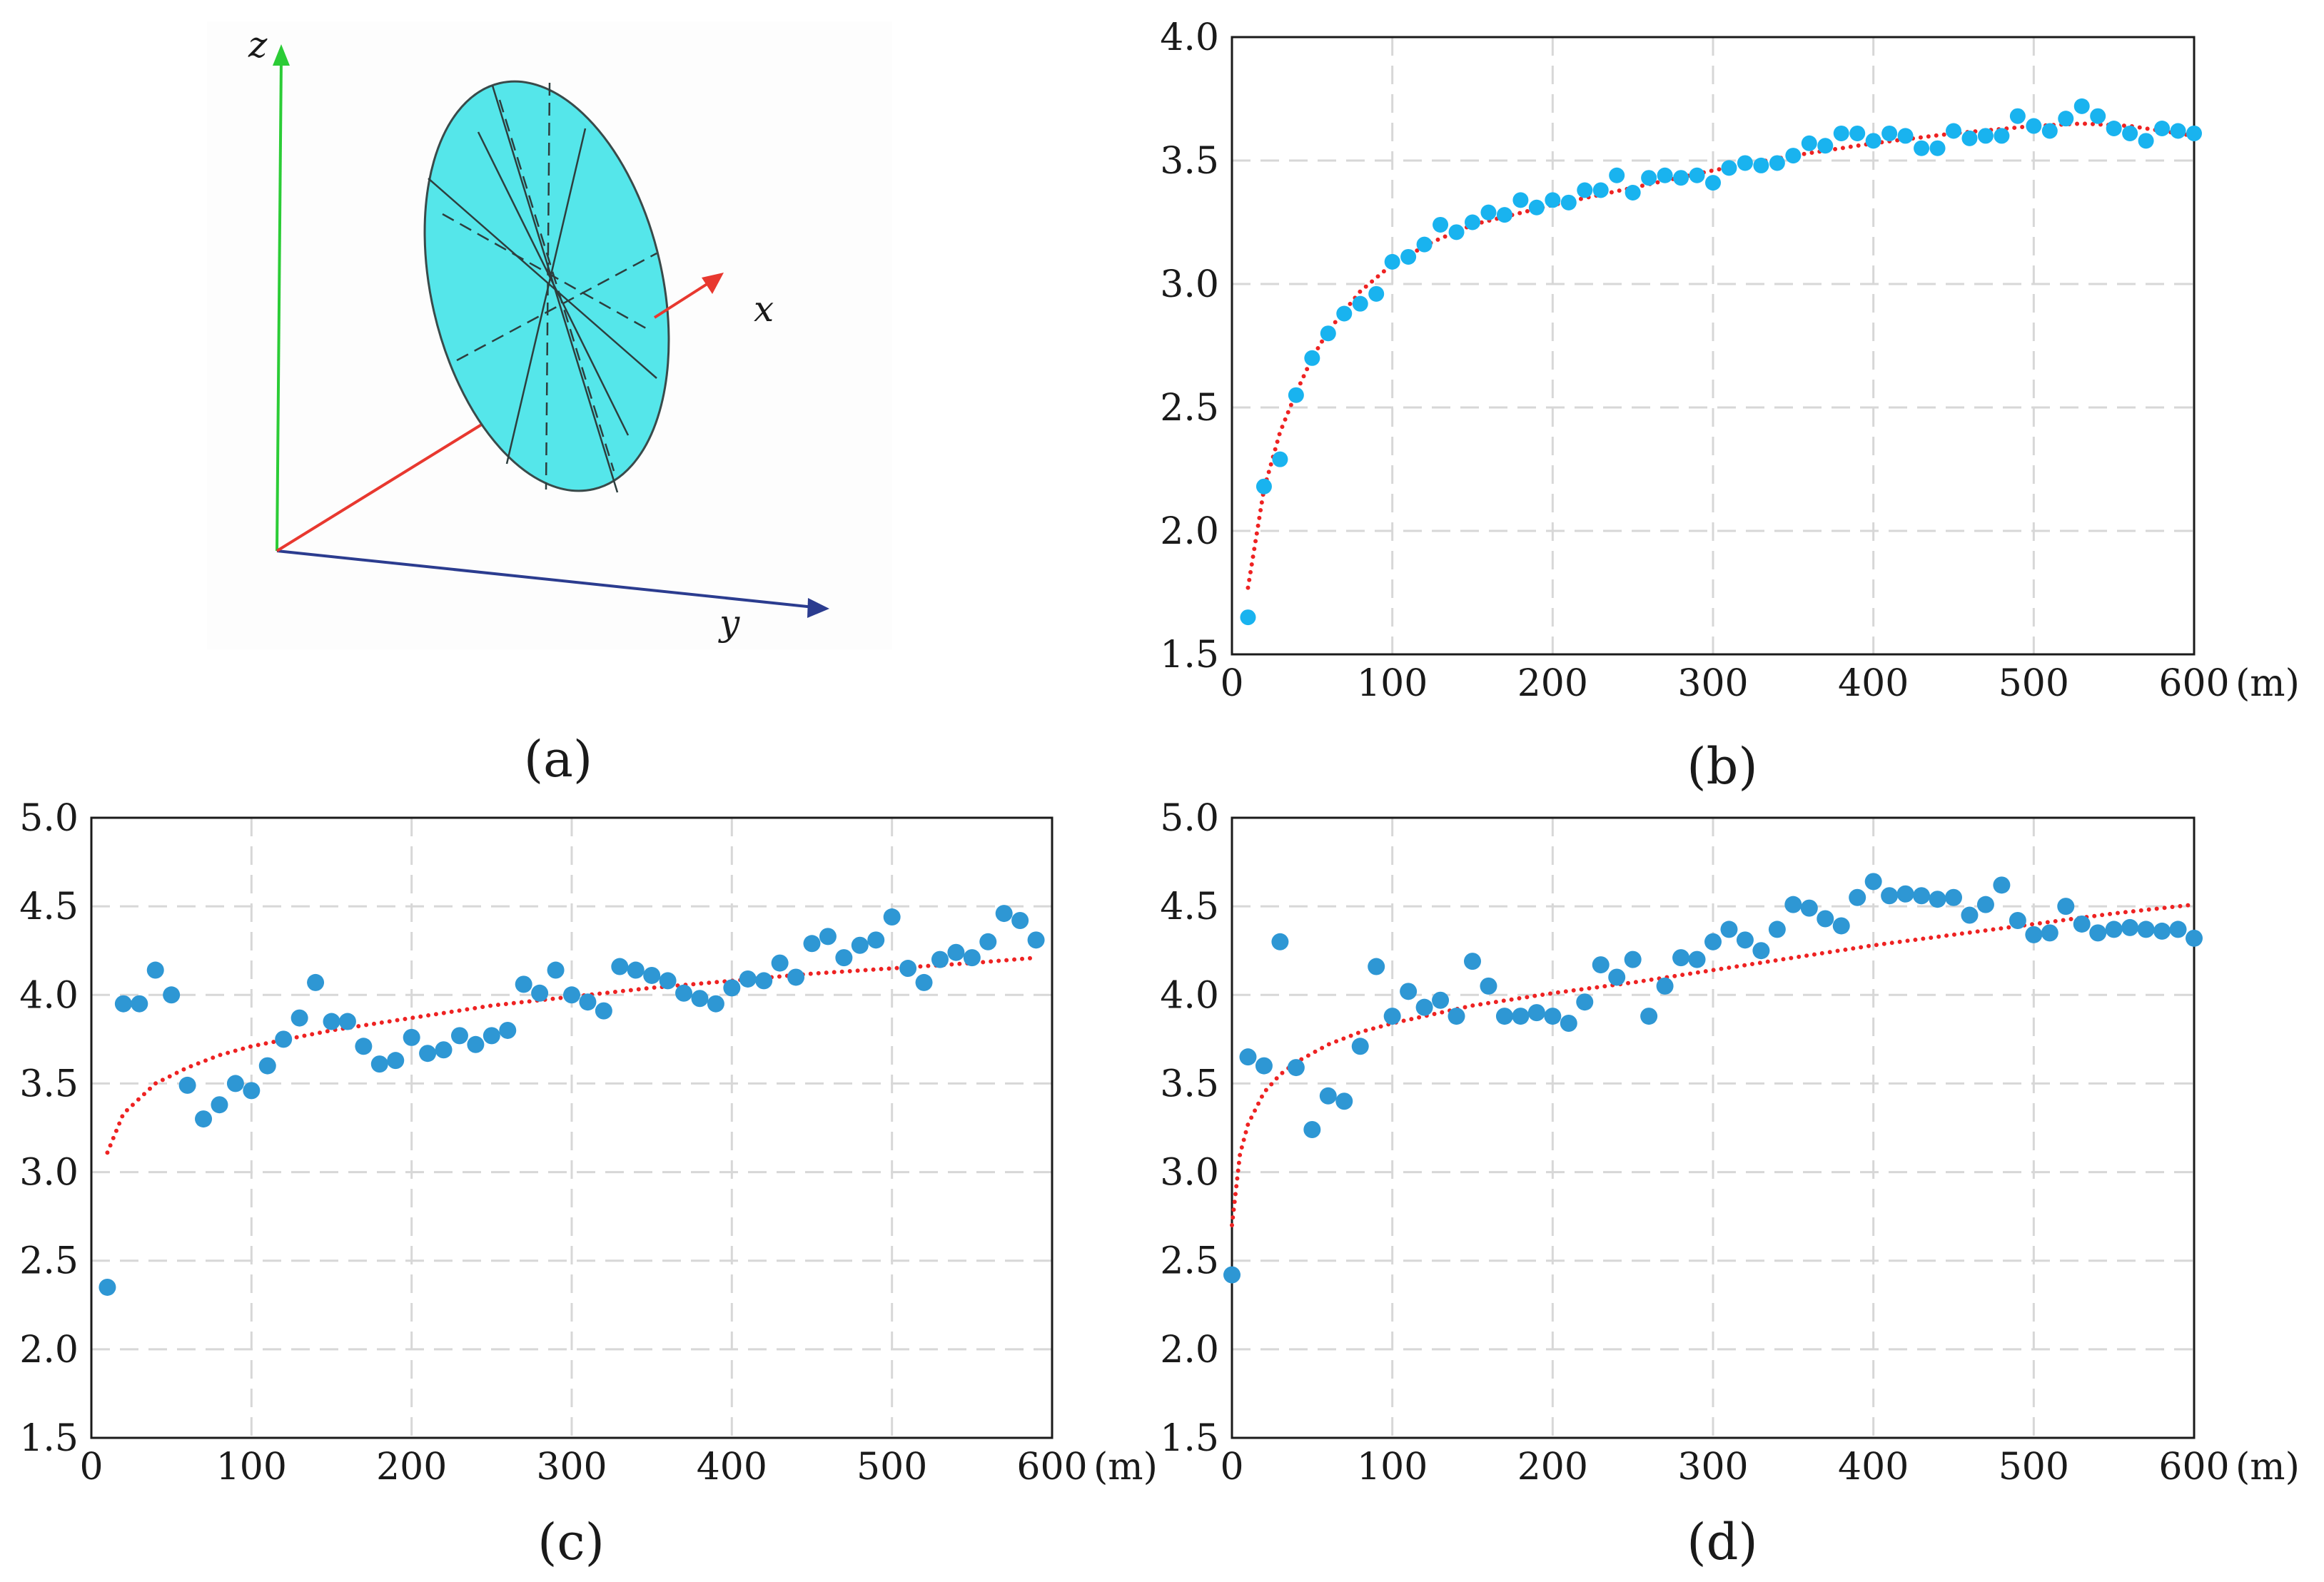  Describe the element at coordinates (282, 55) in the screenshot. I see `z-axis-arrowhead` at that location.